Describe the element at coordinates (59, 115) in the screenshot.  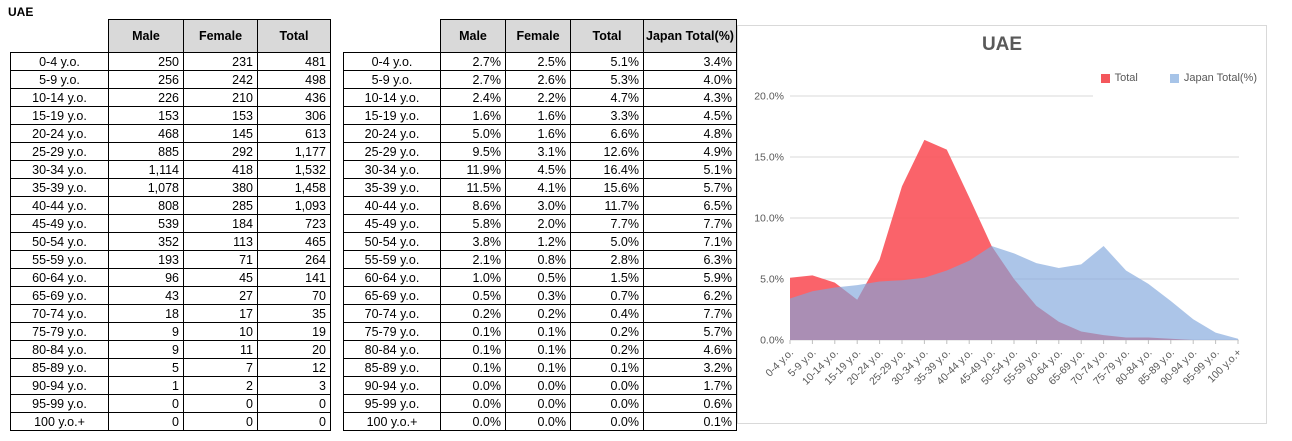
I see `row-label-cell: 15-19 y.o.` at that location.